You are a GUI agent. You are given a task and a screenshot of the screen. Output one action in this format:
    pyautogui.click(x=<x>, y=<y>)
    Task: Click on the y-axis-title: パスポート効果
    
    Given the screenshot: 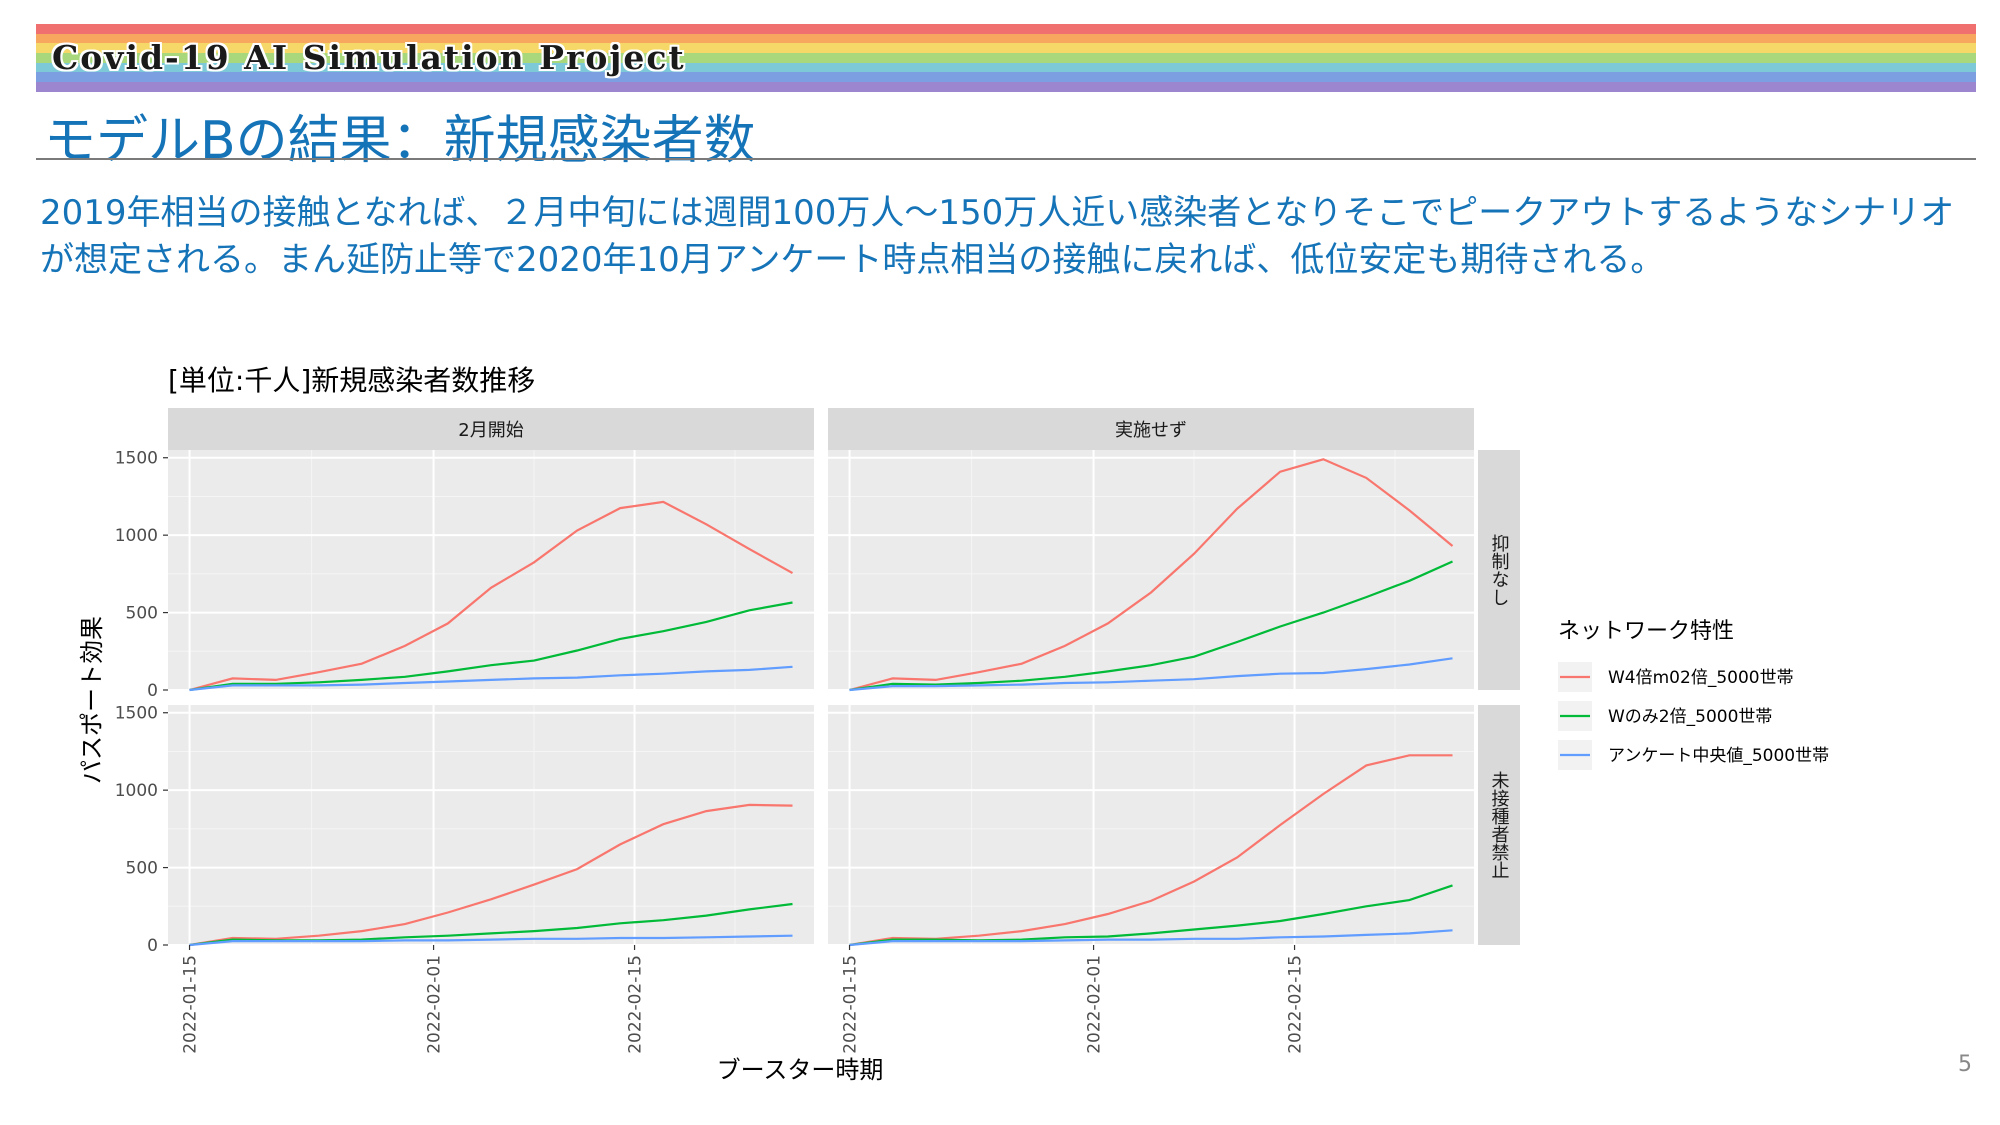 What is the action you would take?
    pyautogui.click(x=92, y=700)
    